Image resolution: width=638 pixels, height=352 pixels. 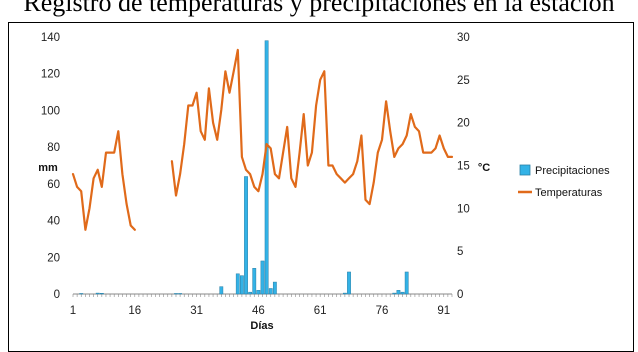 What do you see at coordinates (53, 185) in the screenshot?
I see `y-tick-label-left: 60` at bounding box center [53, 185].